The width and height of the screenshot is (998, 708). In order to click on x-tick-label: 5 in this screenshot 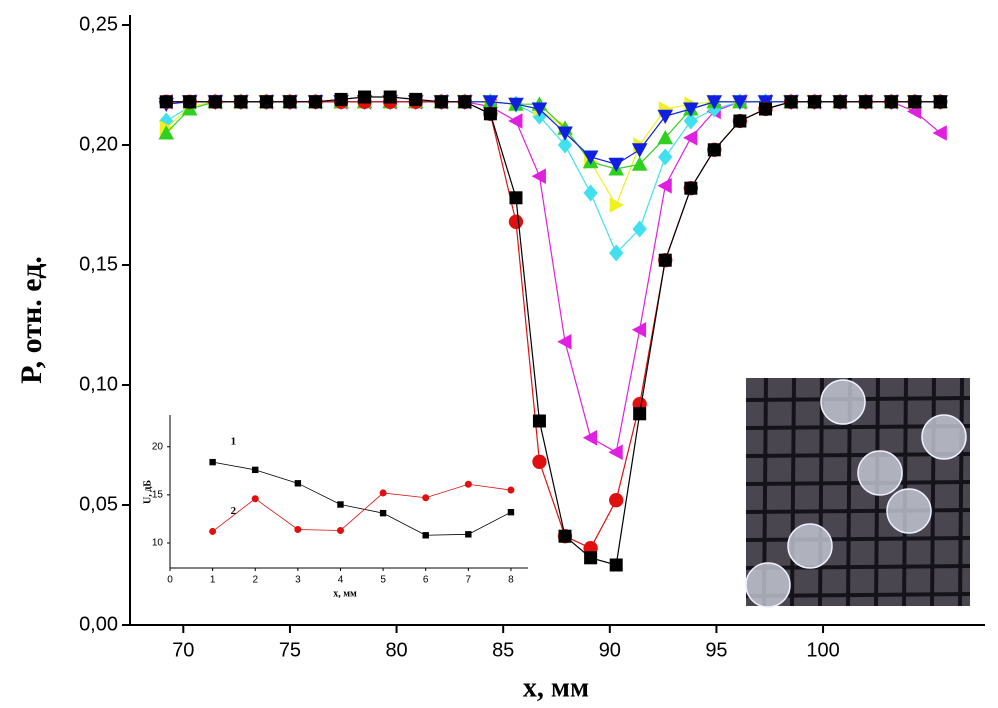, I will do `click(383, 580)`.